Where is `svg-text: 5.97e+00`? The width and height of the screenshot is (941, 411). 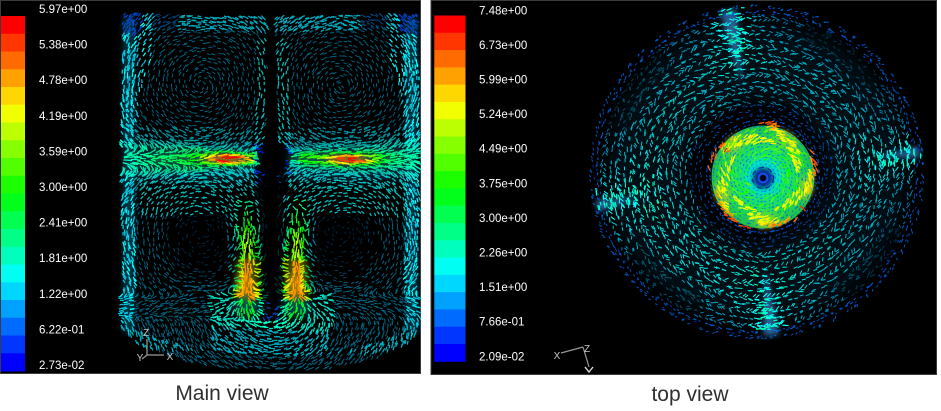
svg-text: 5.97e+00 is located at coordinates (63, 10).